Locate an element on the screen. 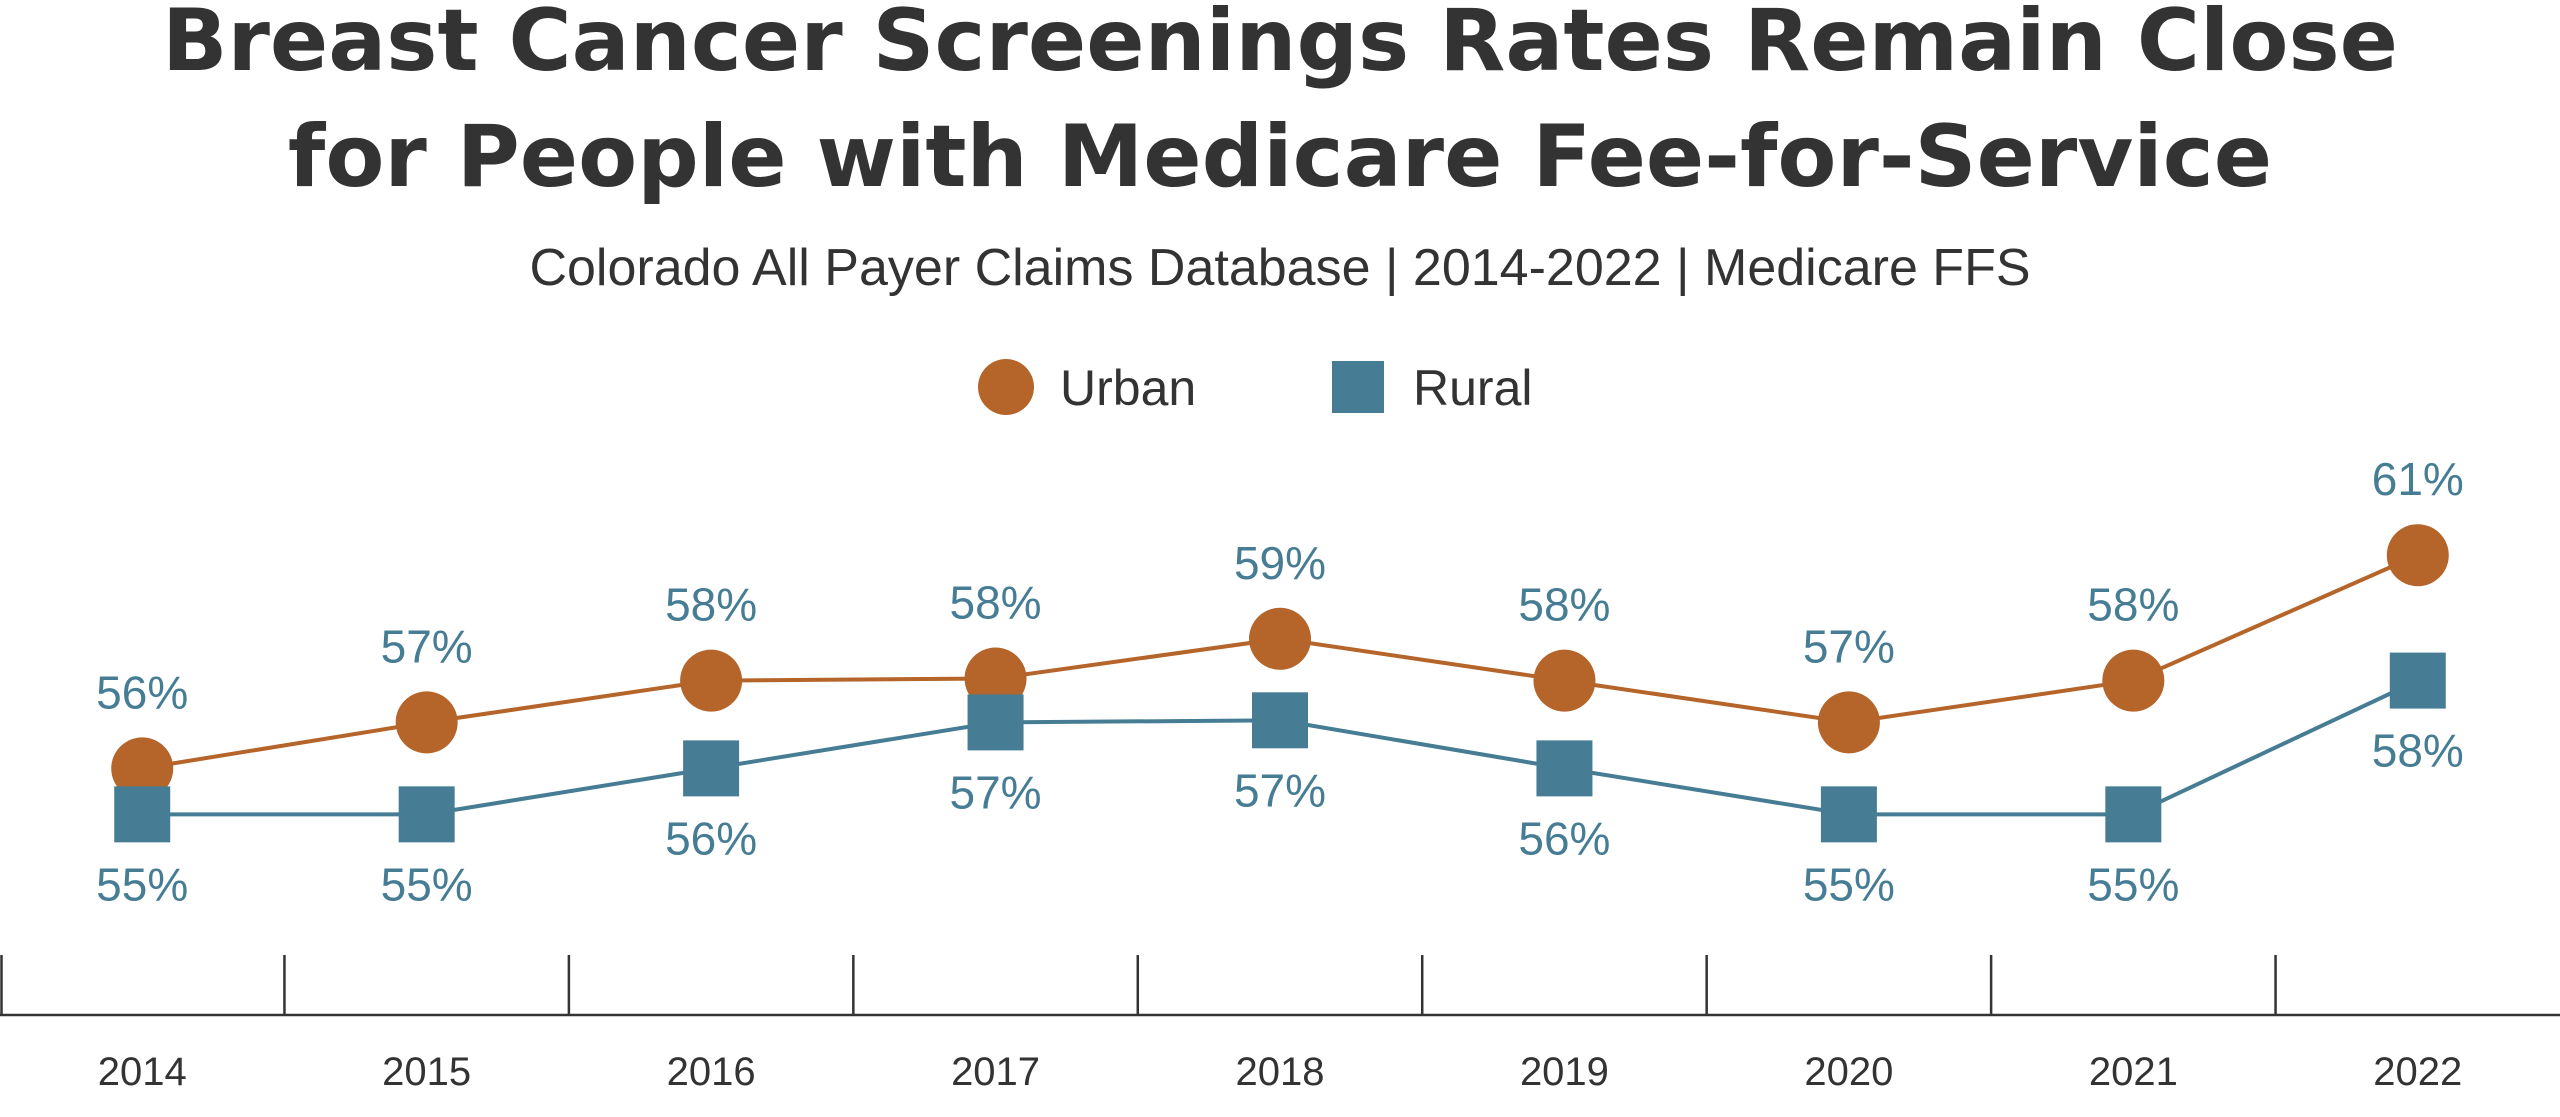 The height and width of the screenshot is (1117, 2560). data-label-urban: 61% is located at coordinates (2418, 479).